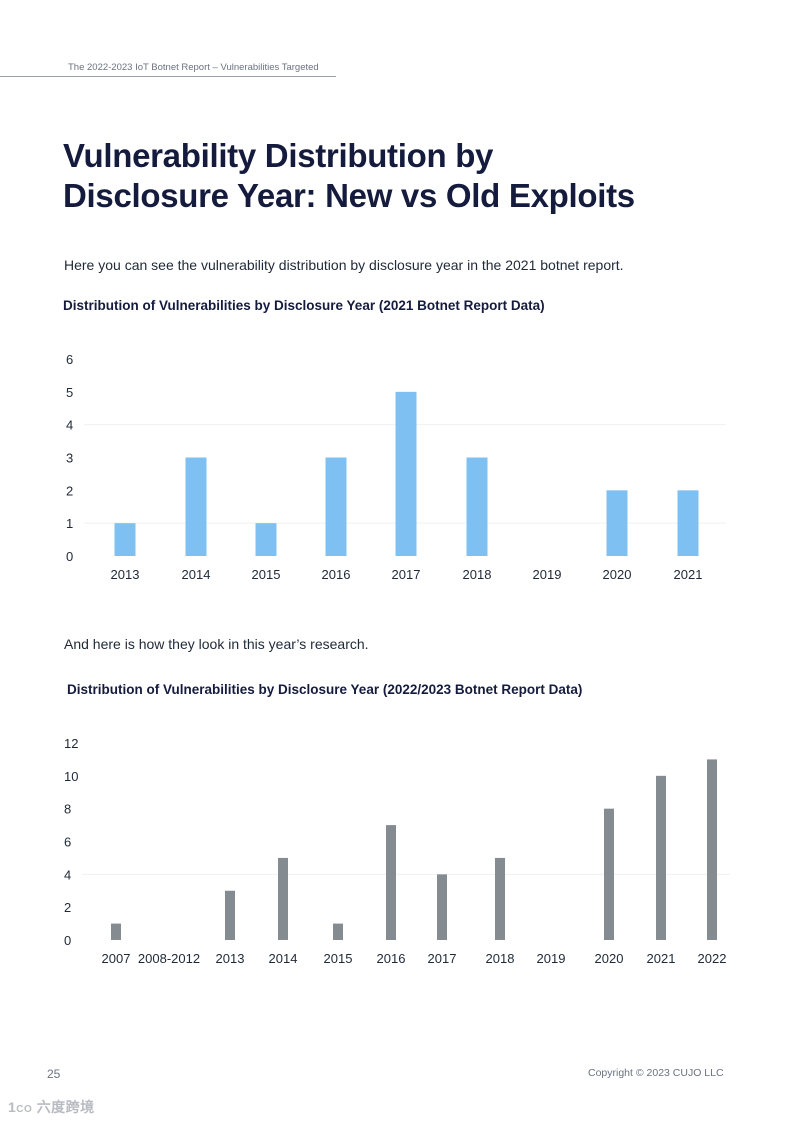 The image size is (793, 1122). Describe the element at coordinates (71, 776) in the screenshot. I see `y-tick-label: 10` at that location.